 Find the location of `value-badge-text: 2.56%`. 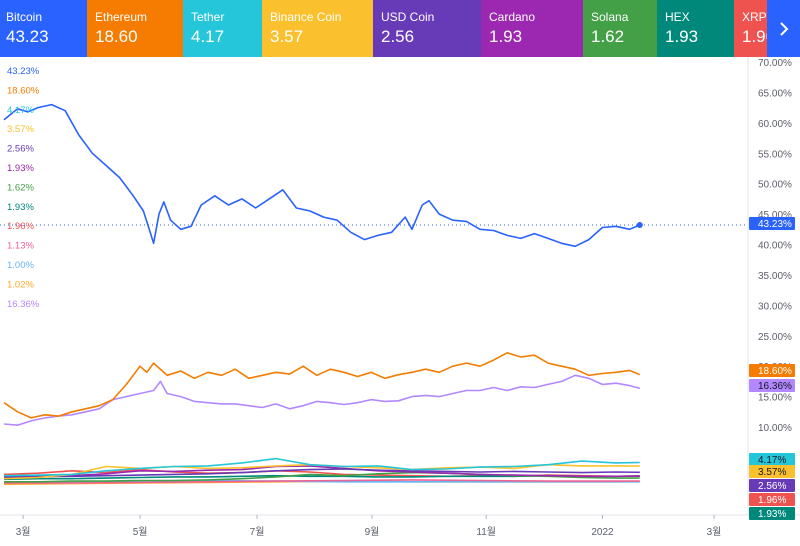

value-badge-text: 2.56% is located at coordinates (772, 486).